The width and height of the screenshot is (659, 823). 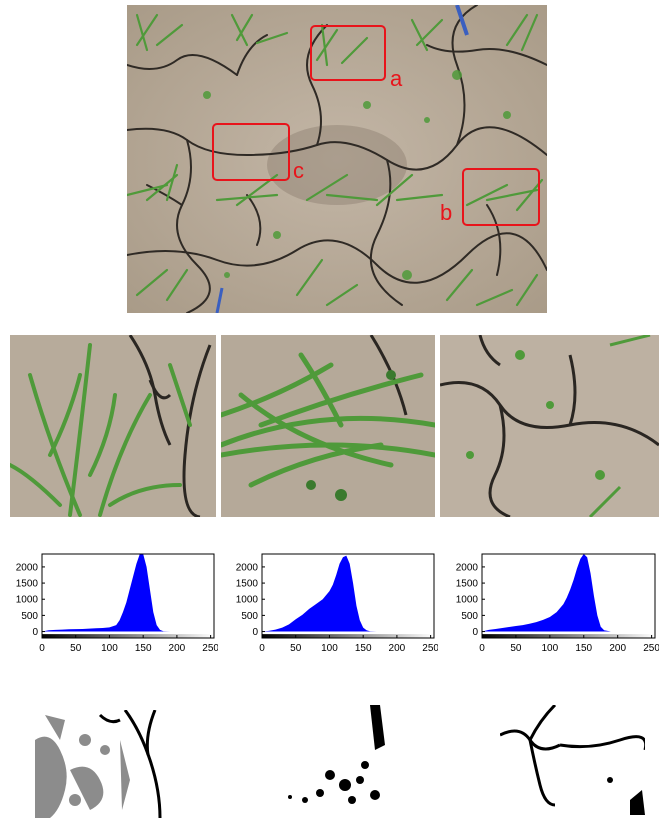 I want to click on region-b-box, so click(x=501, y=197).